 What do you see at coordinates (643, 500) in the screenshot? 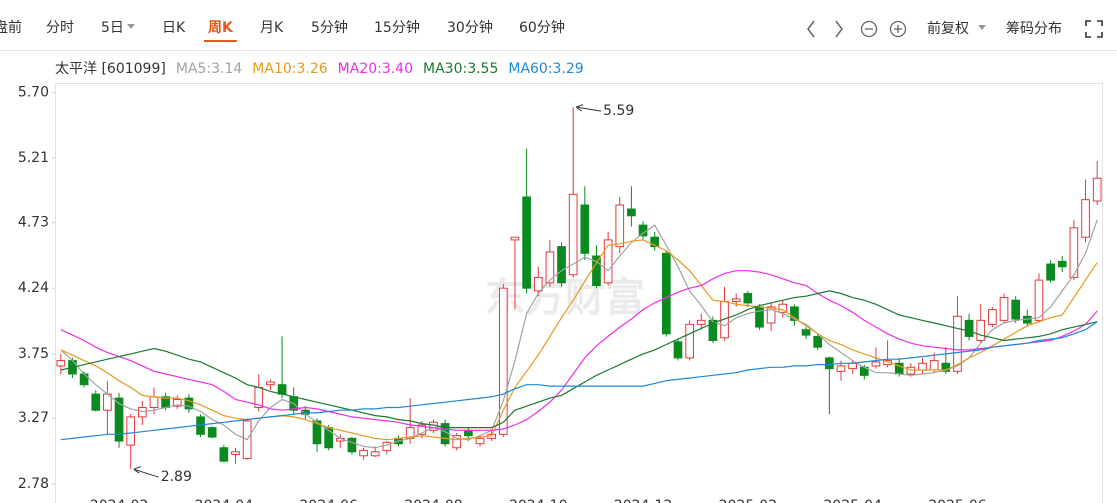
I see `x-tick-label: 2024-12` at bounding box center [643, 500].